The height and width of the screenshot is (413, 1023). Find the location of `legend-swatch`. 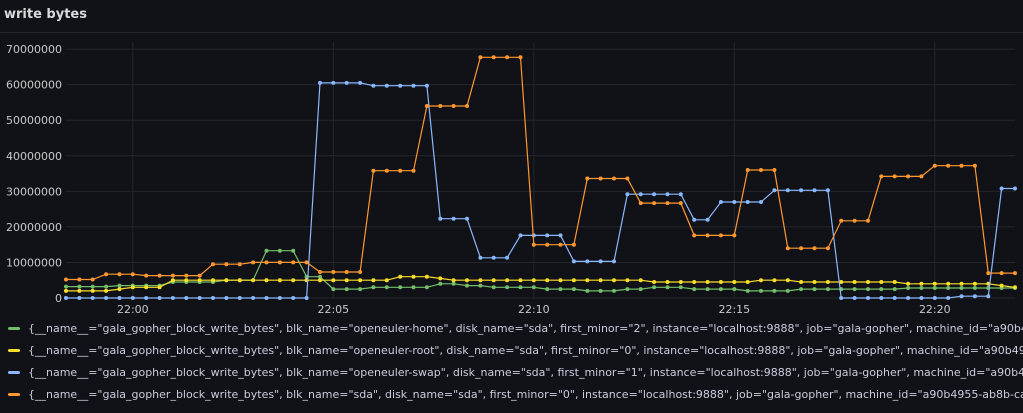

legend-swatch is located at coordinates (14, 394).